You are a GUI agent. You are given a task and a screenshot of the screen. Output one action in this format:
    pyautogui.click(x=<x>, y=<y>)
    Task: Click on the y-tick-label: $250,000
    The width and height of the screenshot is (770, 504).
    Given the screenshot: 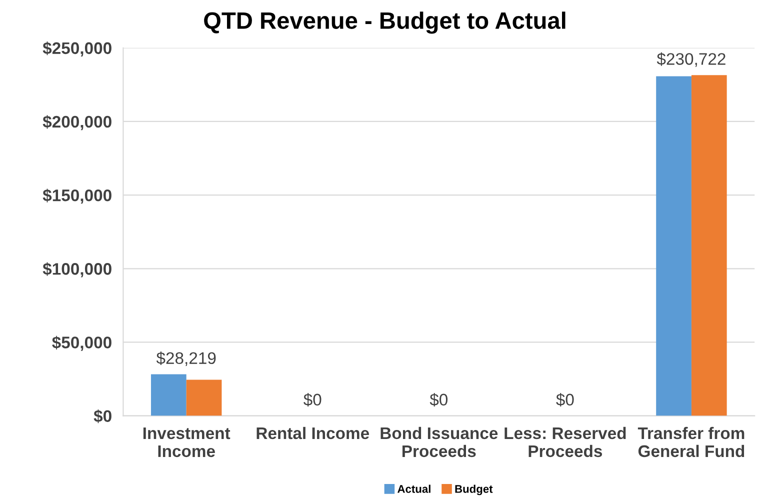 What is the action you would take?
    pyautogui.click(x=77, y=49)
    